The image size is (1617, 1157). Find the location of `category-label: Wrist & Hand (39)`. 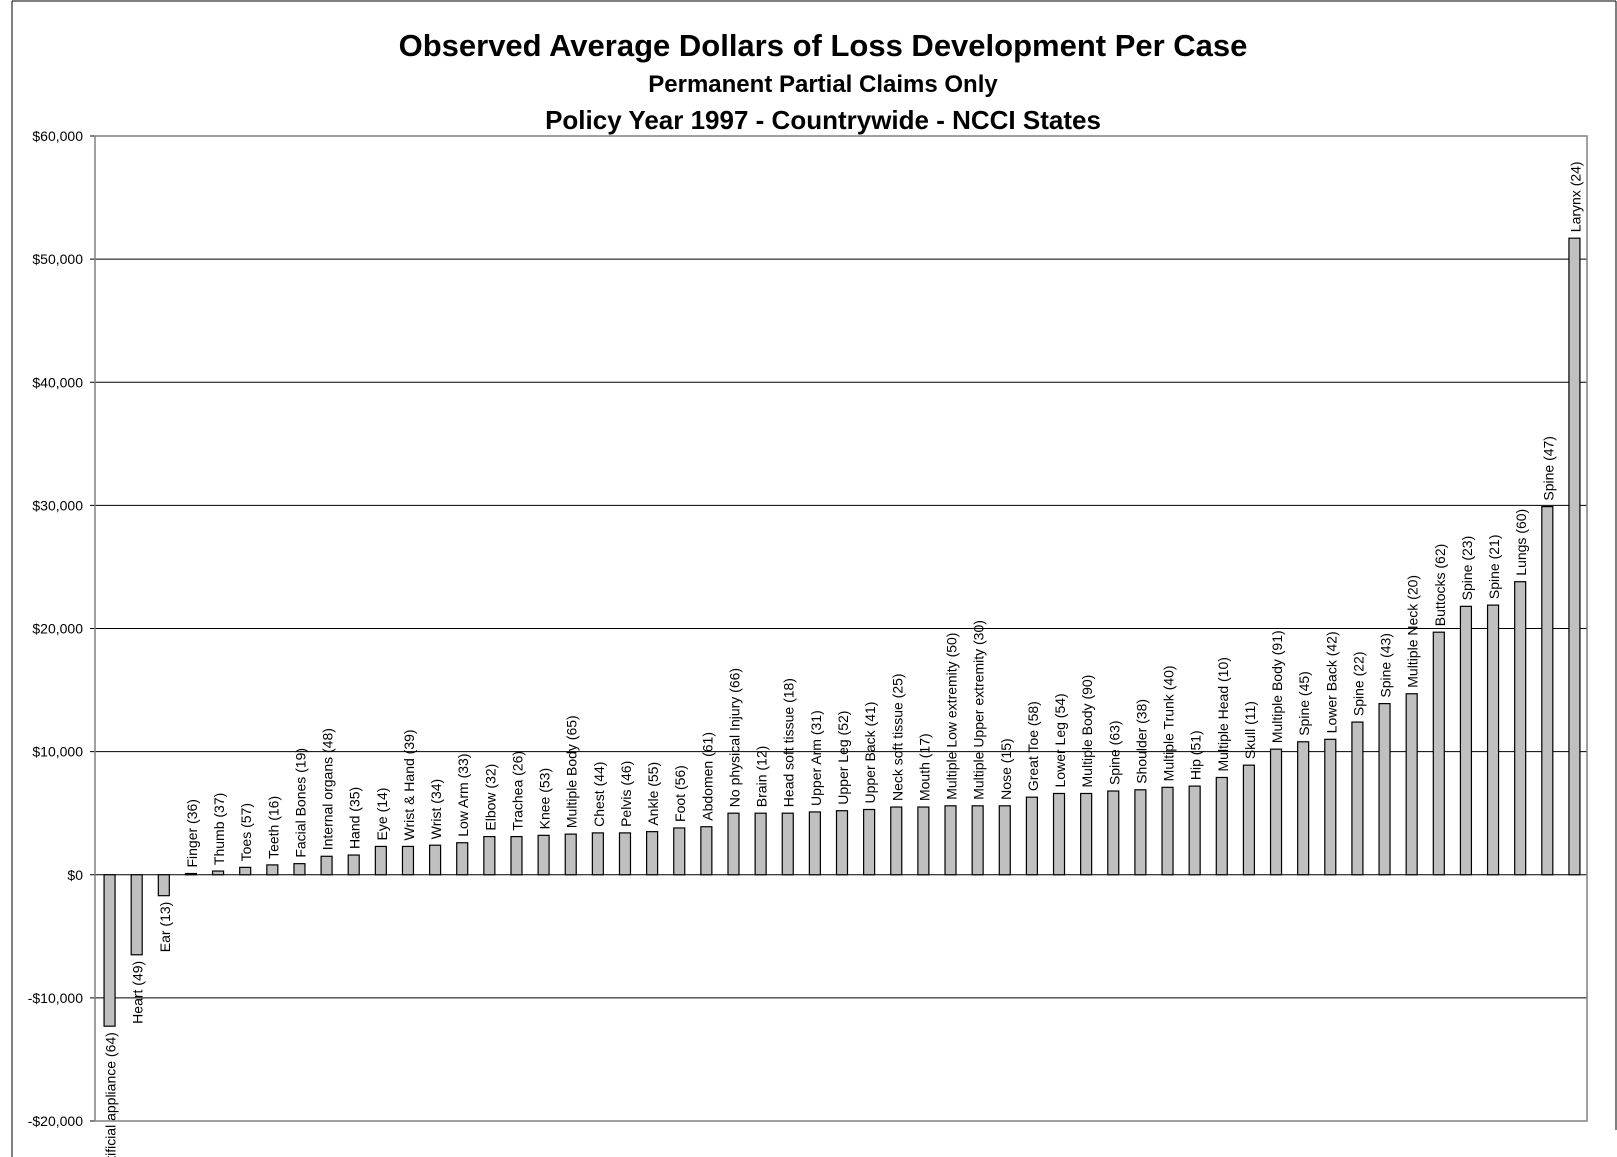

category-label: Wrist & Hand (39) is located at coordinates (409, 784).